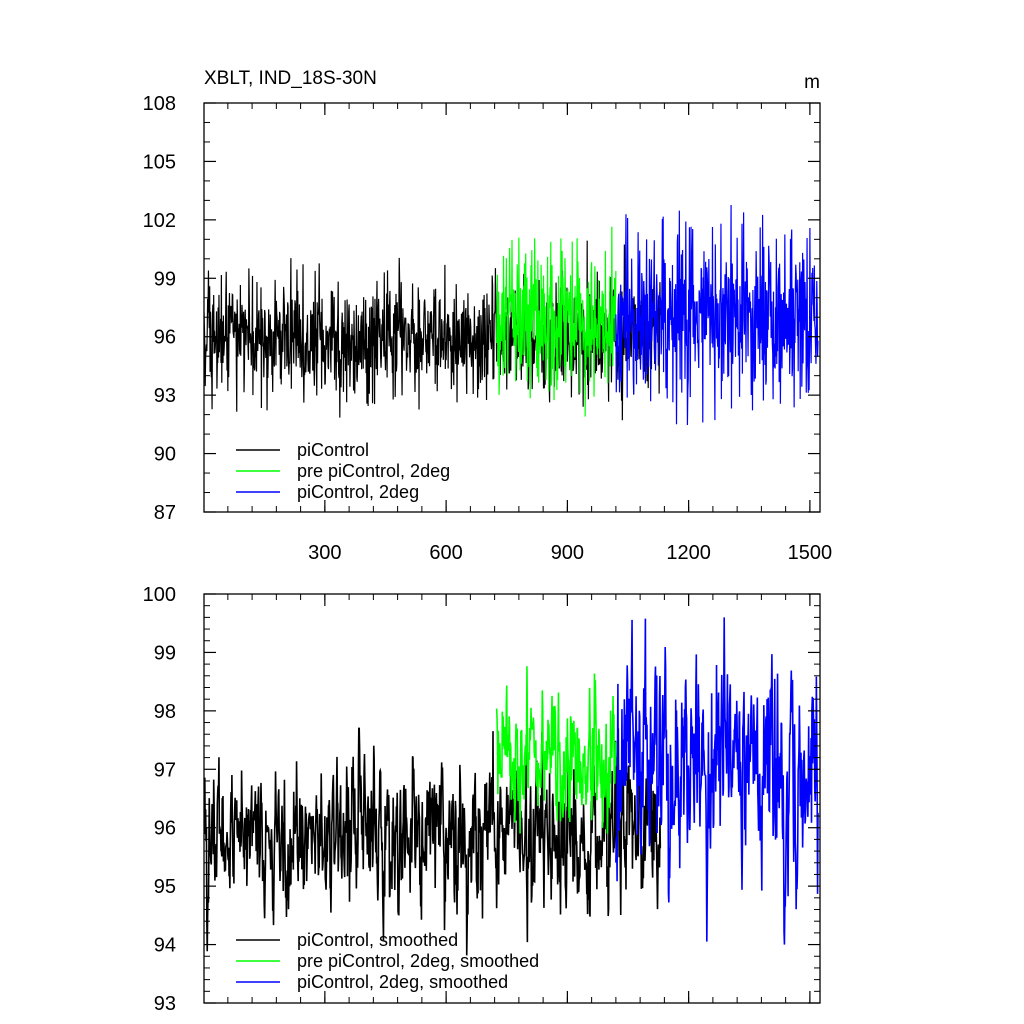 The height and width of the screenshot is (1024, 1024). What do you see at coordinates (567, 553) in the screenshot?
I see `x-tick-label: 900` at bounding box center [567, 553].